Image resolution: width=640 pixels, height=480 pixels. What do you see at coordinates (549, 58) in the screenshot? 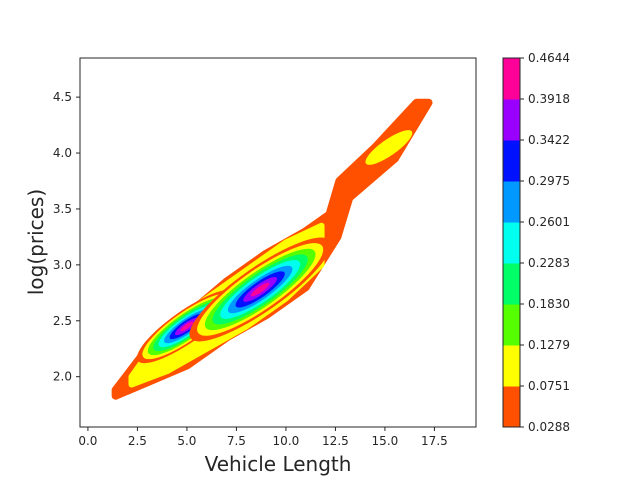
I see `colorbar-tick-label: 0.4644` at bounding box center [549, 58].